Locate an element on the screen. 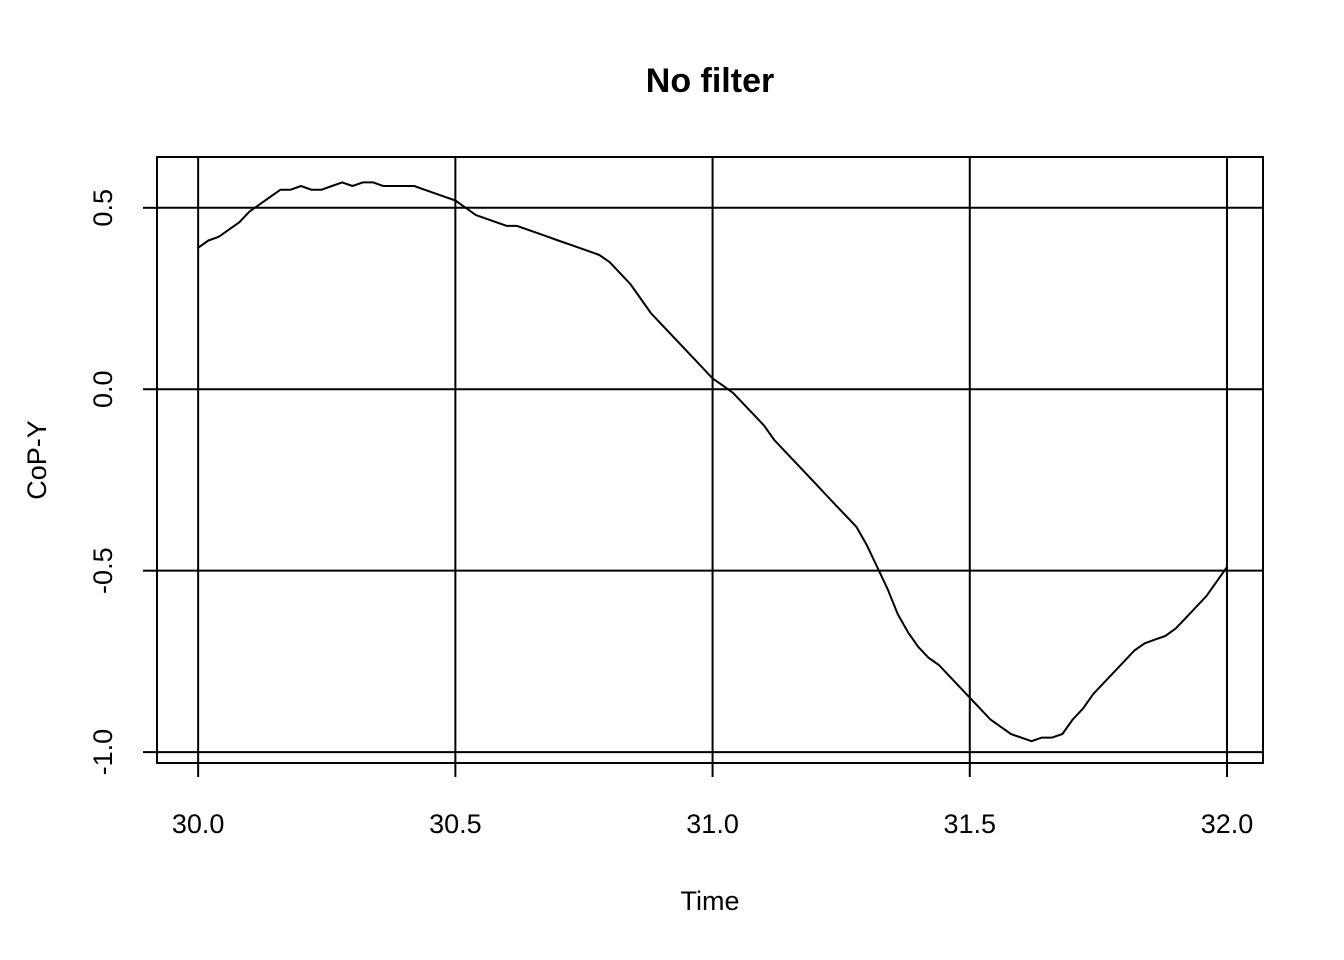  x-tick-label: 30.0 is located at coordinates (198, 824).